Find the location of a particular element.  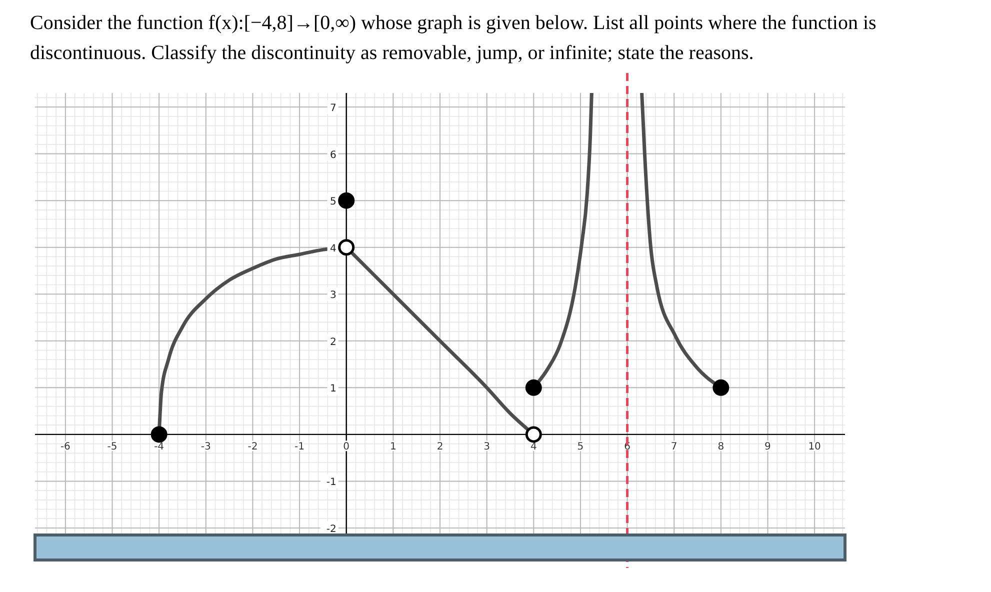

x-tick-label: -2 is located at coordinates (253, 446).